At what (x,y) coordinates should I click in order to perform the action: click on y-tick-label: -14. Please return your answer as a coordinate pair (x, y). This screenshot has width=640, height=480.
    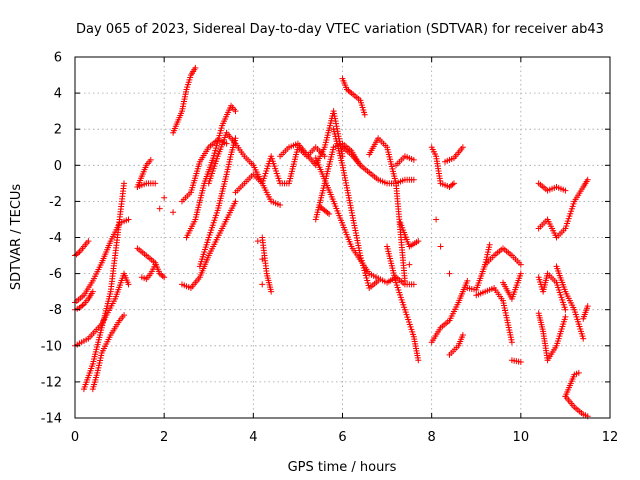
    Looking at the image, I should click on (51, 419).